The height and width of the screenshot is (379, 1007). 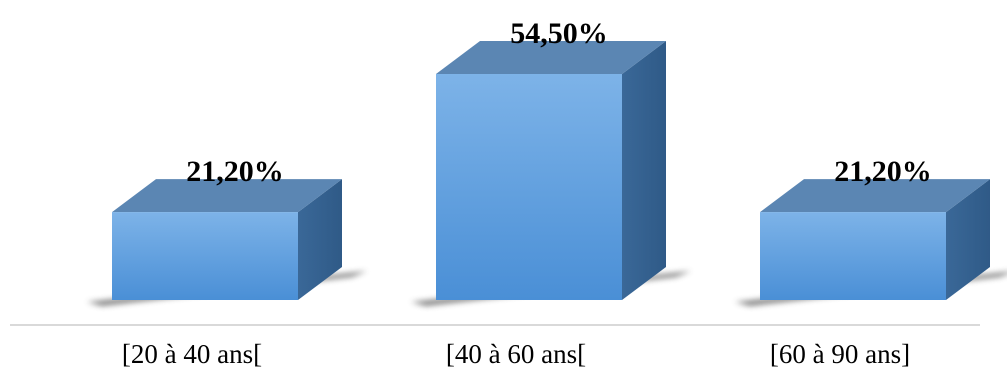 I want to click on x-axis-tick-labels: [20 à 40 ans[ [40 à 60 ans[ [60 à 90 ans], so click(x=516, y=354).